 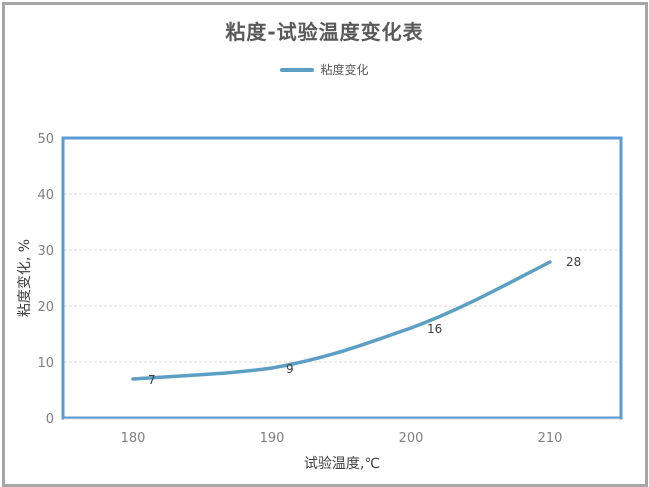 What do you see at coordinates (45, 139) in the screenshot?
I see `y-tick: 50` at bounding box center [45, 139].